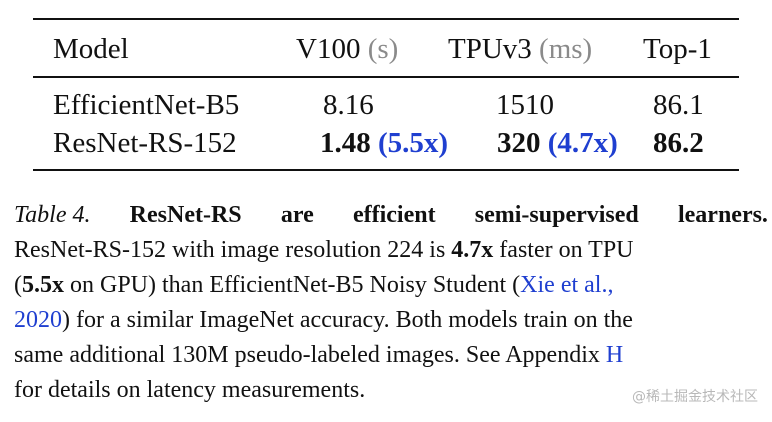  I want to click on caption-title-word: are, so click(297, 215).